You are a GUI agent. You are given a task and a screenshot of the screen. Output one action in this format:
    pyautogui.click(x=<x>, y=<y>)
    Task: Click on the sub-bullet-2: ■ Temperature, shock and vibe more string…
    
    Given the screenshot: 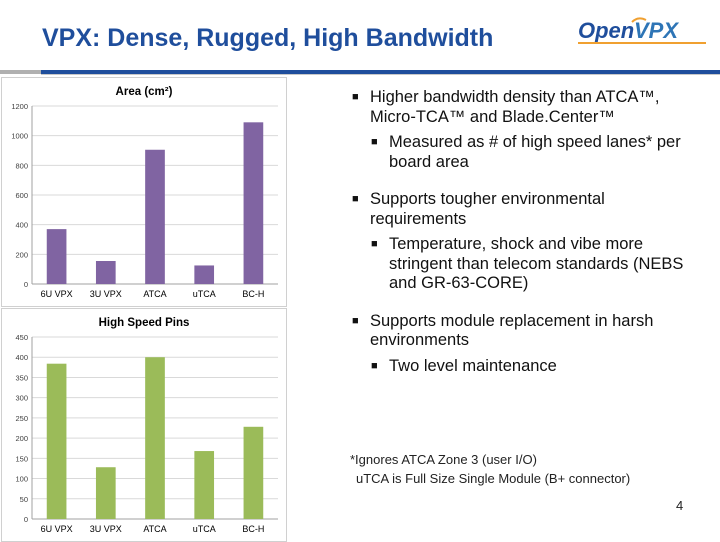 What is the action you would take?
    pyautogui.click(x=537, y=264)
    